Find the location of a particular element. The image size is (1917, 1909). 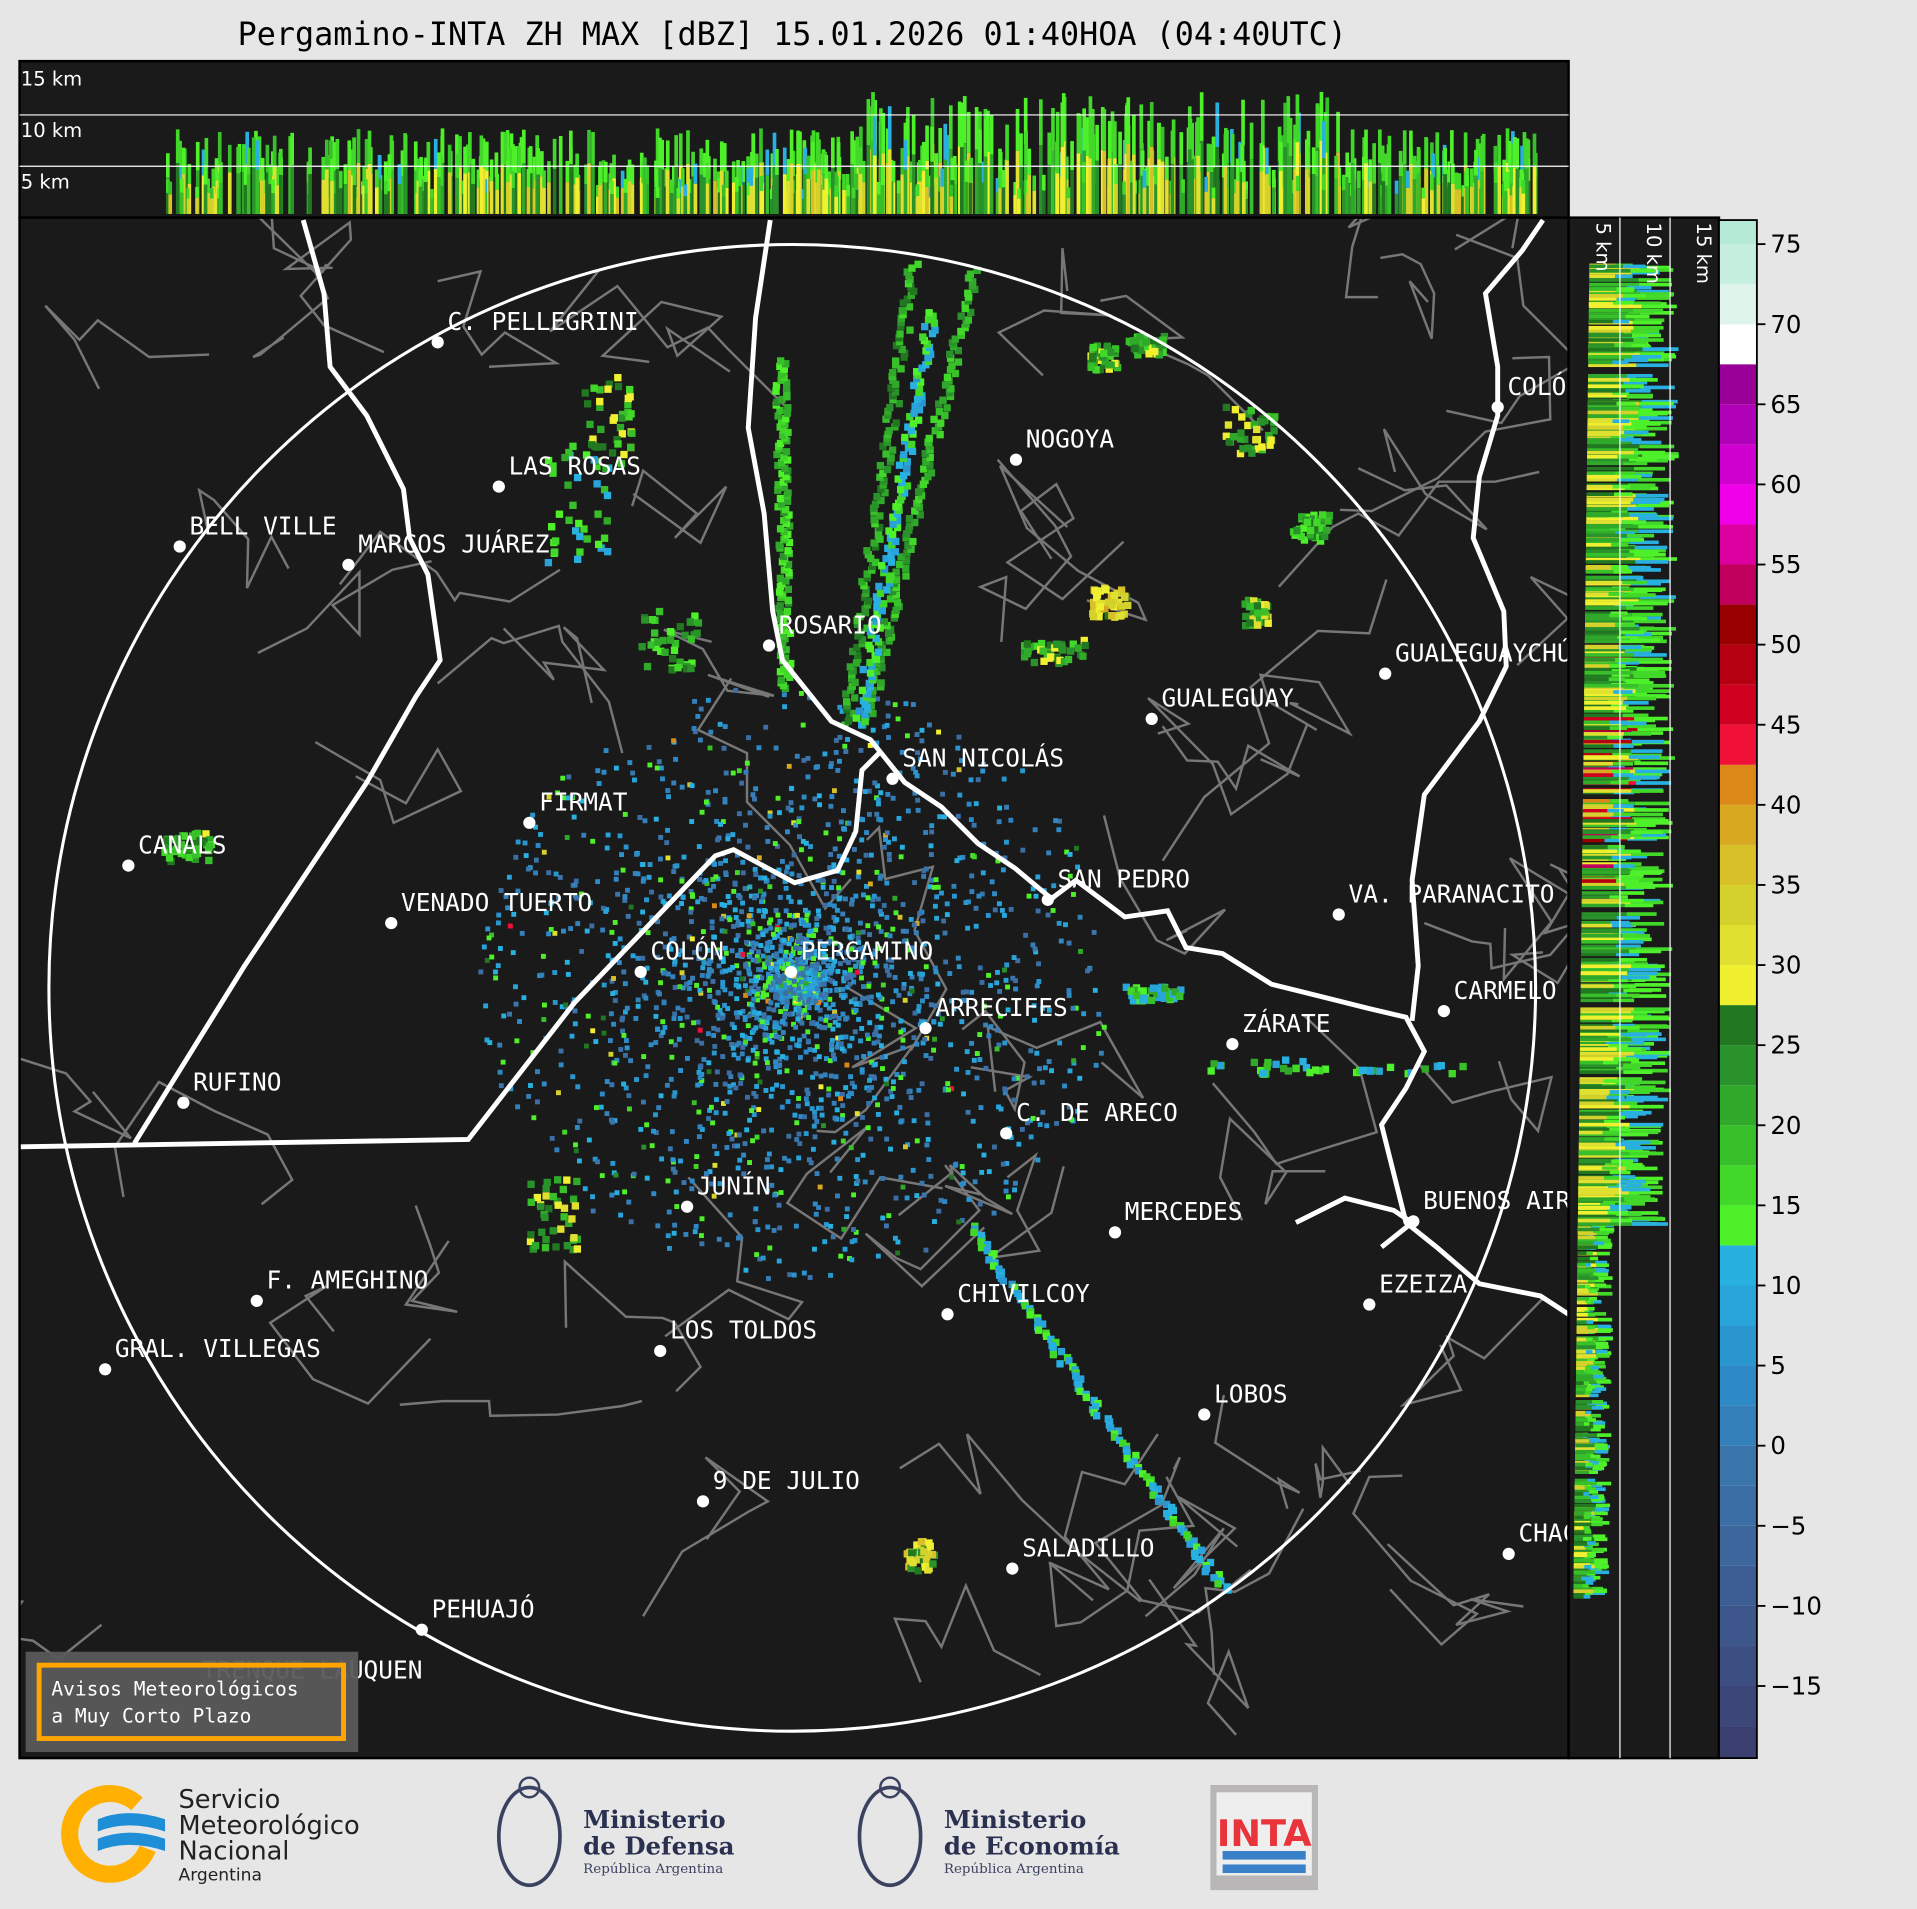

colorbar-tick-label: 5 is located at coordinates (1778, 1365).